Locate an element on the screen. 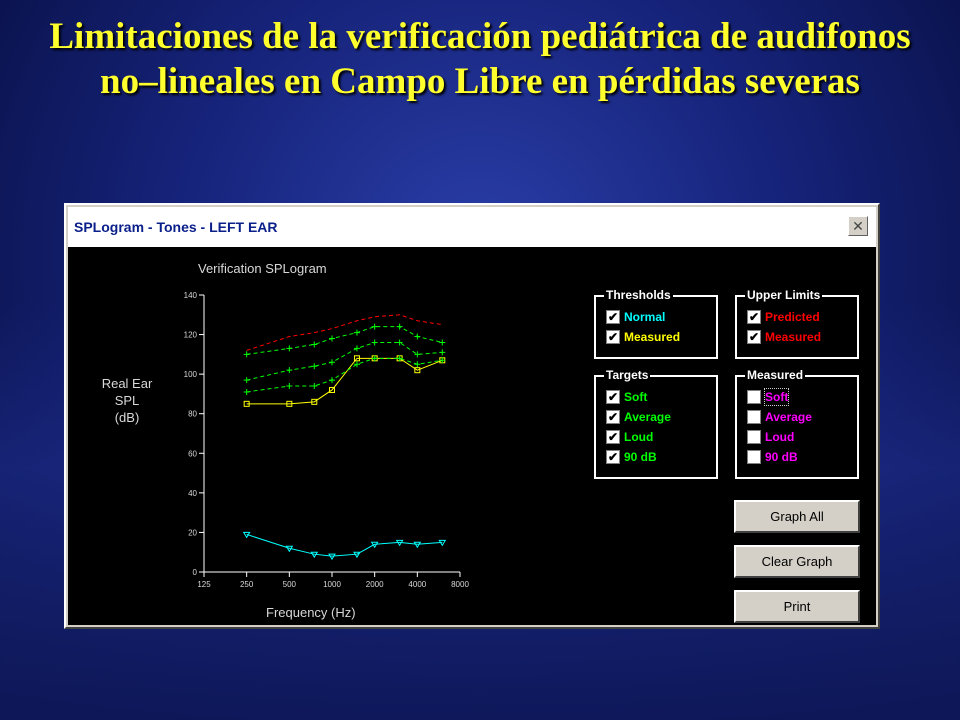  thresholds-group: Thresholds ✔ Normal ✔ Measured is located at coordinates (656, 323).